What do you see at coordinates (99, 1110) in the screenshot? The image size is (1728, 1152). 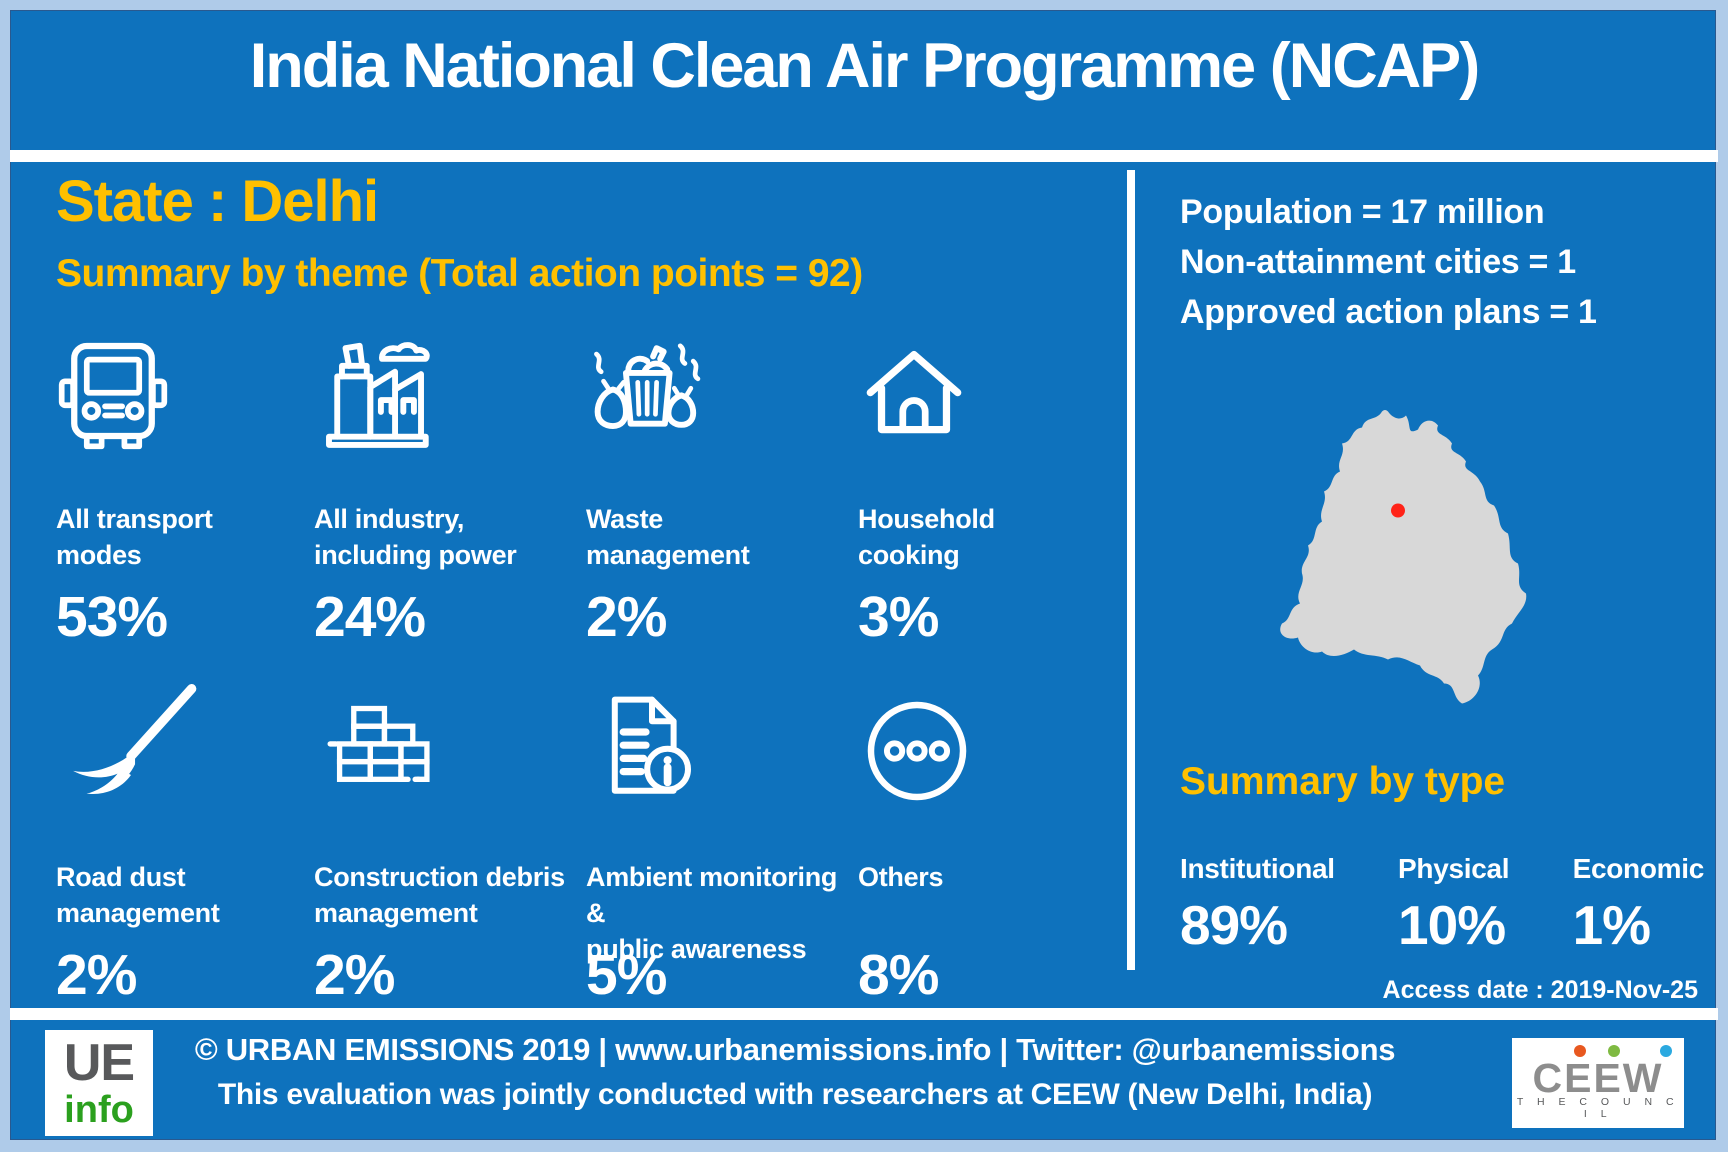 I see `ue-logo-subtext: info` at bounding box center [99, 1110].